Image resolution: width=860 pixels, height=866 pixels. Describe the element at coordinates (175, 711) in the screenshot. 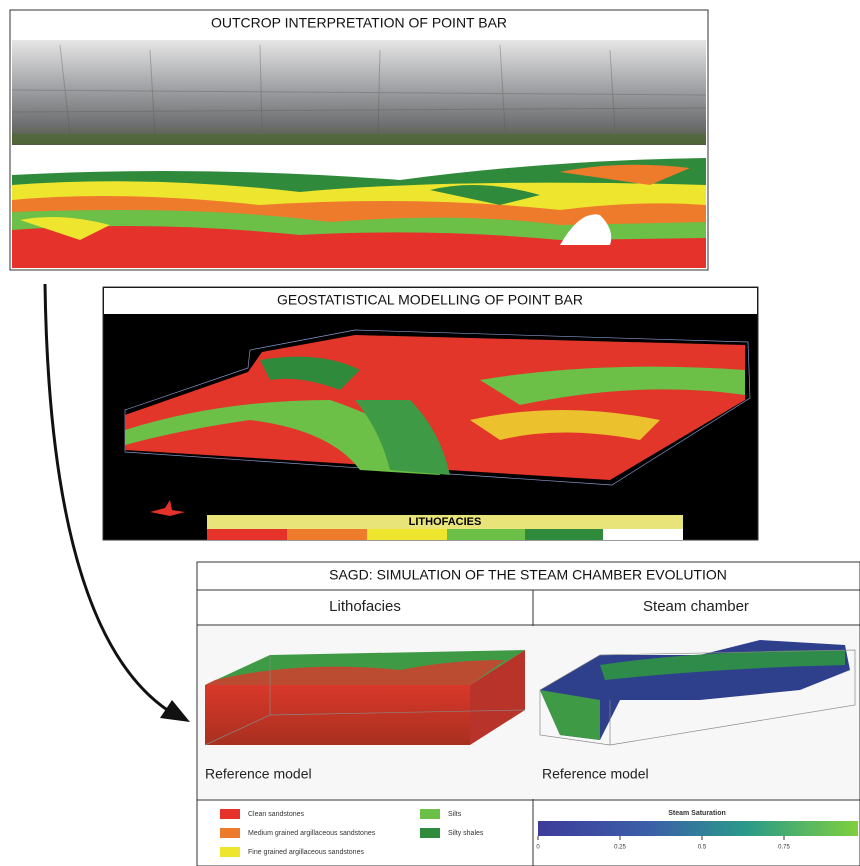

I see `arrow-head` at that location.